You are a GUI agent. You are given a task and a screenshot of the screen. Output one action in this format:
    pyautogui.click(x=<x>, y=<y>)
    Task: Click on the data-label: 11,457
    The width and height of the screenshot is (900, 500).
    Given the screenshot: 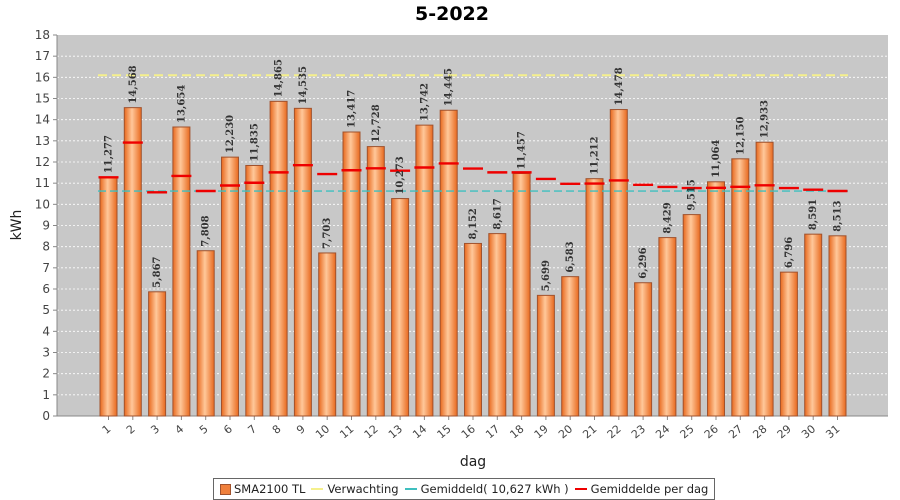 What is the action you would take?
    pyautogui.click(x=522, y=150)
    